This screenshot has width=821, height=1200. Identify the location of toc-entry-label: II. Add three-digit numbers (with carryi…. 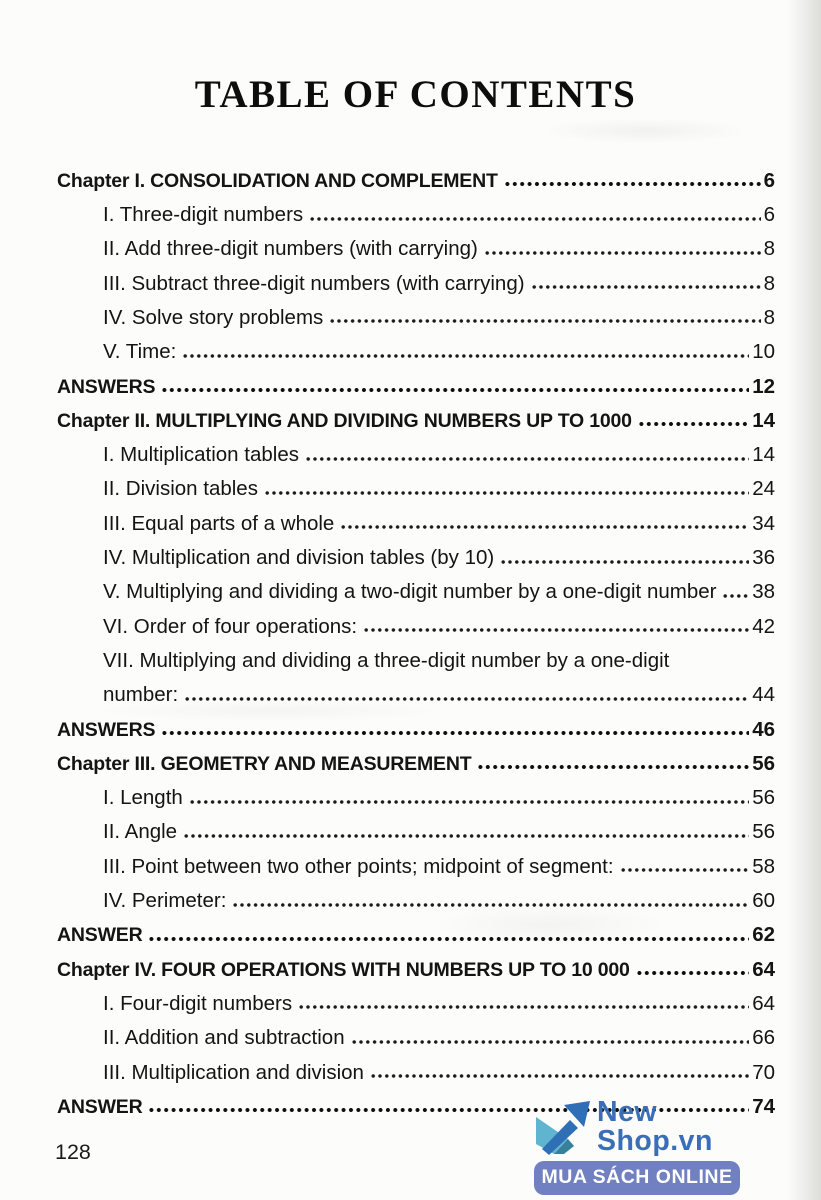
(290, 248).